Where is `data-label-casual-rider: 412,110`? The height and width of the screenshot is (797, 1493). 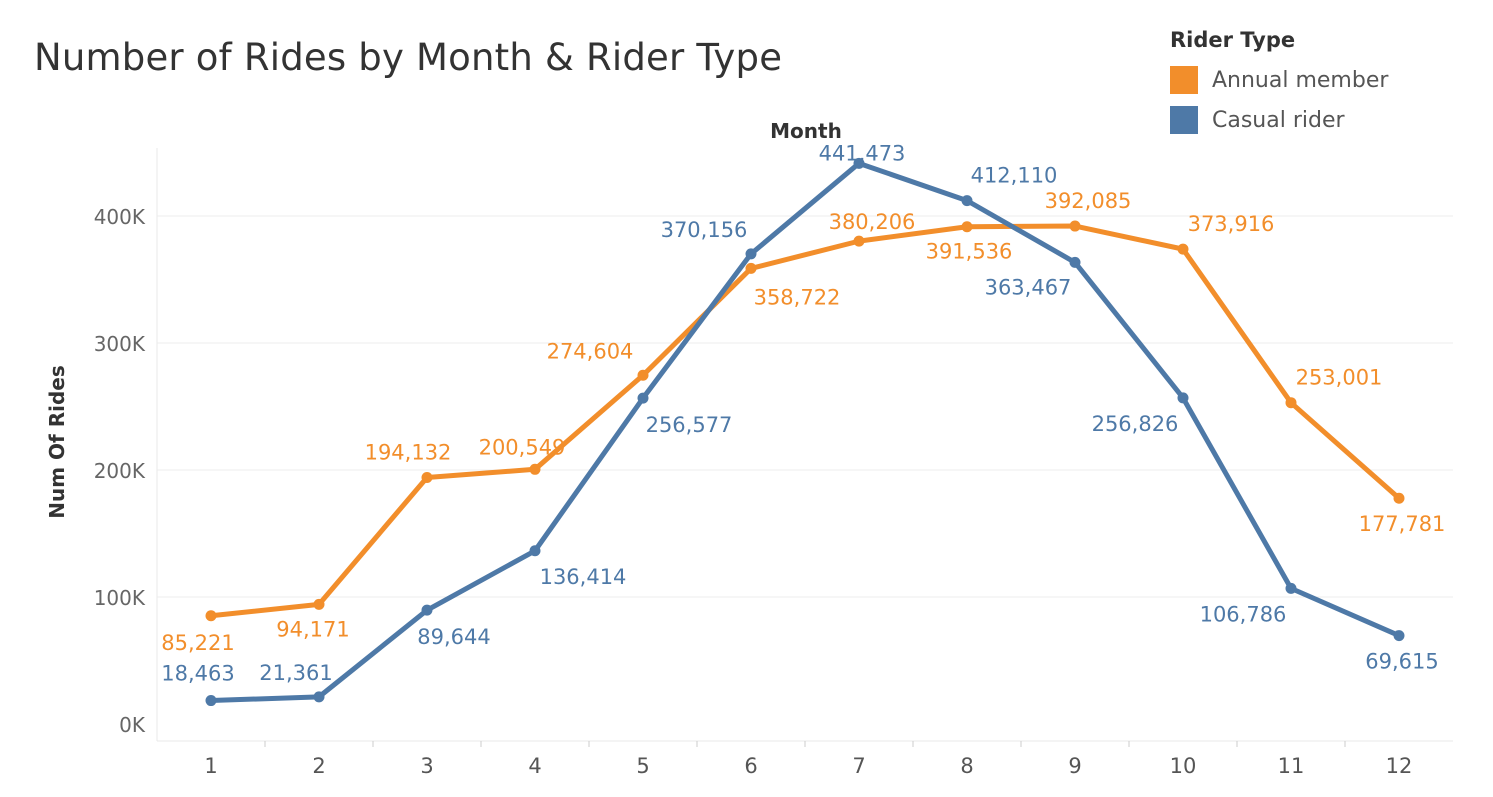
data-label-casual-rider: 412,110 is located at coordinates (1014, 176).